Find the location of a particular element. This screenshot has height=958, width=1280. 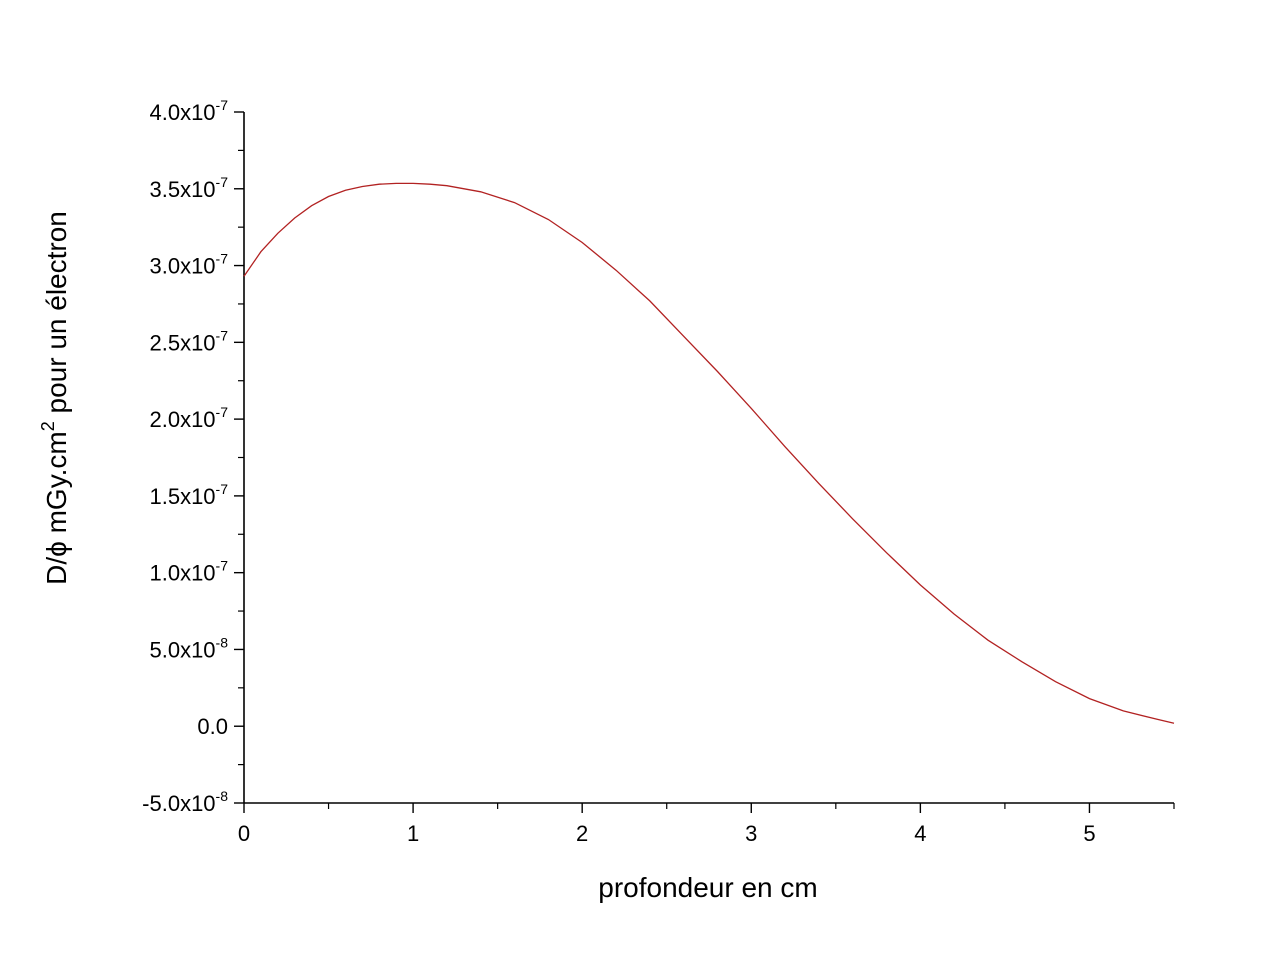

y-tick-label: 3.0x10⁻⁷ is located at coordinates (188, 265).